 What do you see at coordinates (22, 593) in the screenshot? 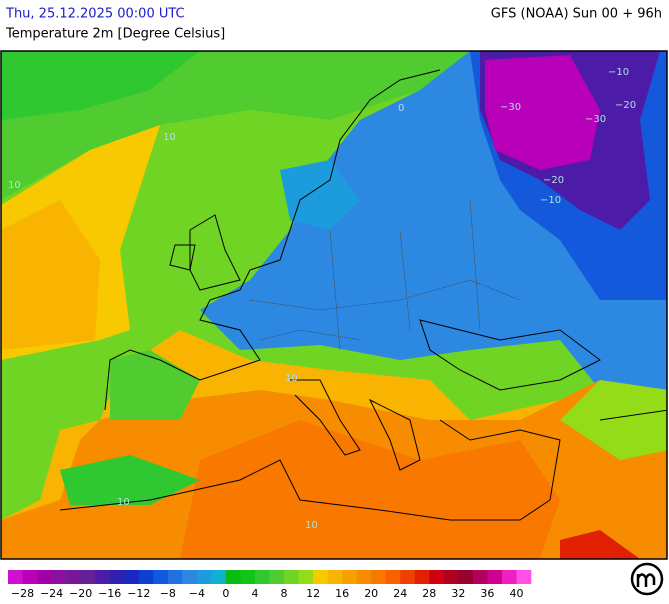
I see `scale-label: −28` at bounding box center [22, 593].